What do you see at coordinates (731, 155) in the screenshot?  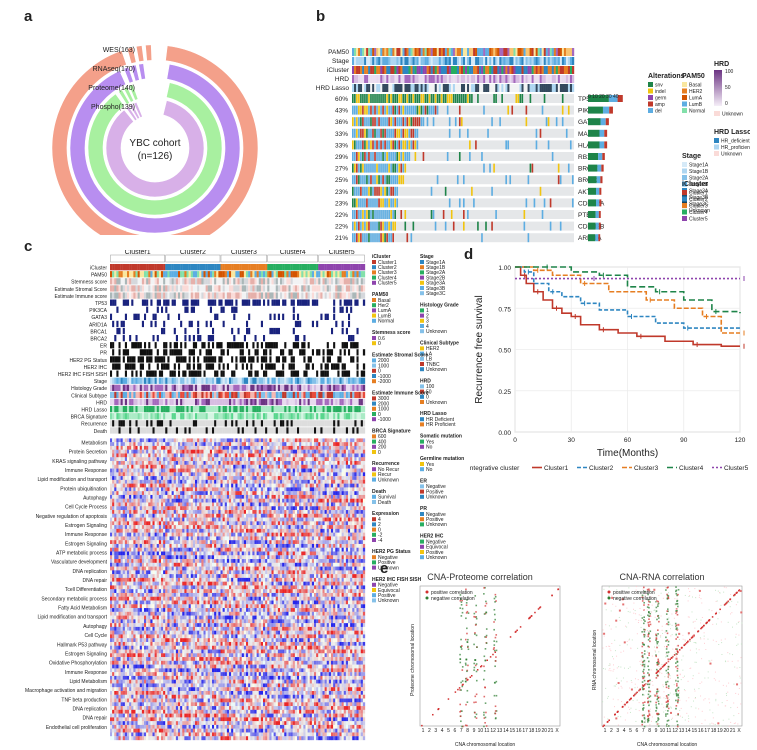 I see `legend-item: Unknown` at bounding box center [731, 155].